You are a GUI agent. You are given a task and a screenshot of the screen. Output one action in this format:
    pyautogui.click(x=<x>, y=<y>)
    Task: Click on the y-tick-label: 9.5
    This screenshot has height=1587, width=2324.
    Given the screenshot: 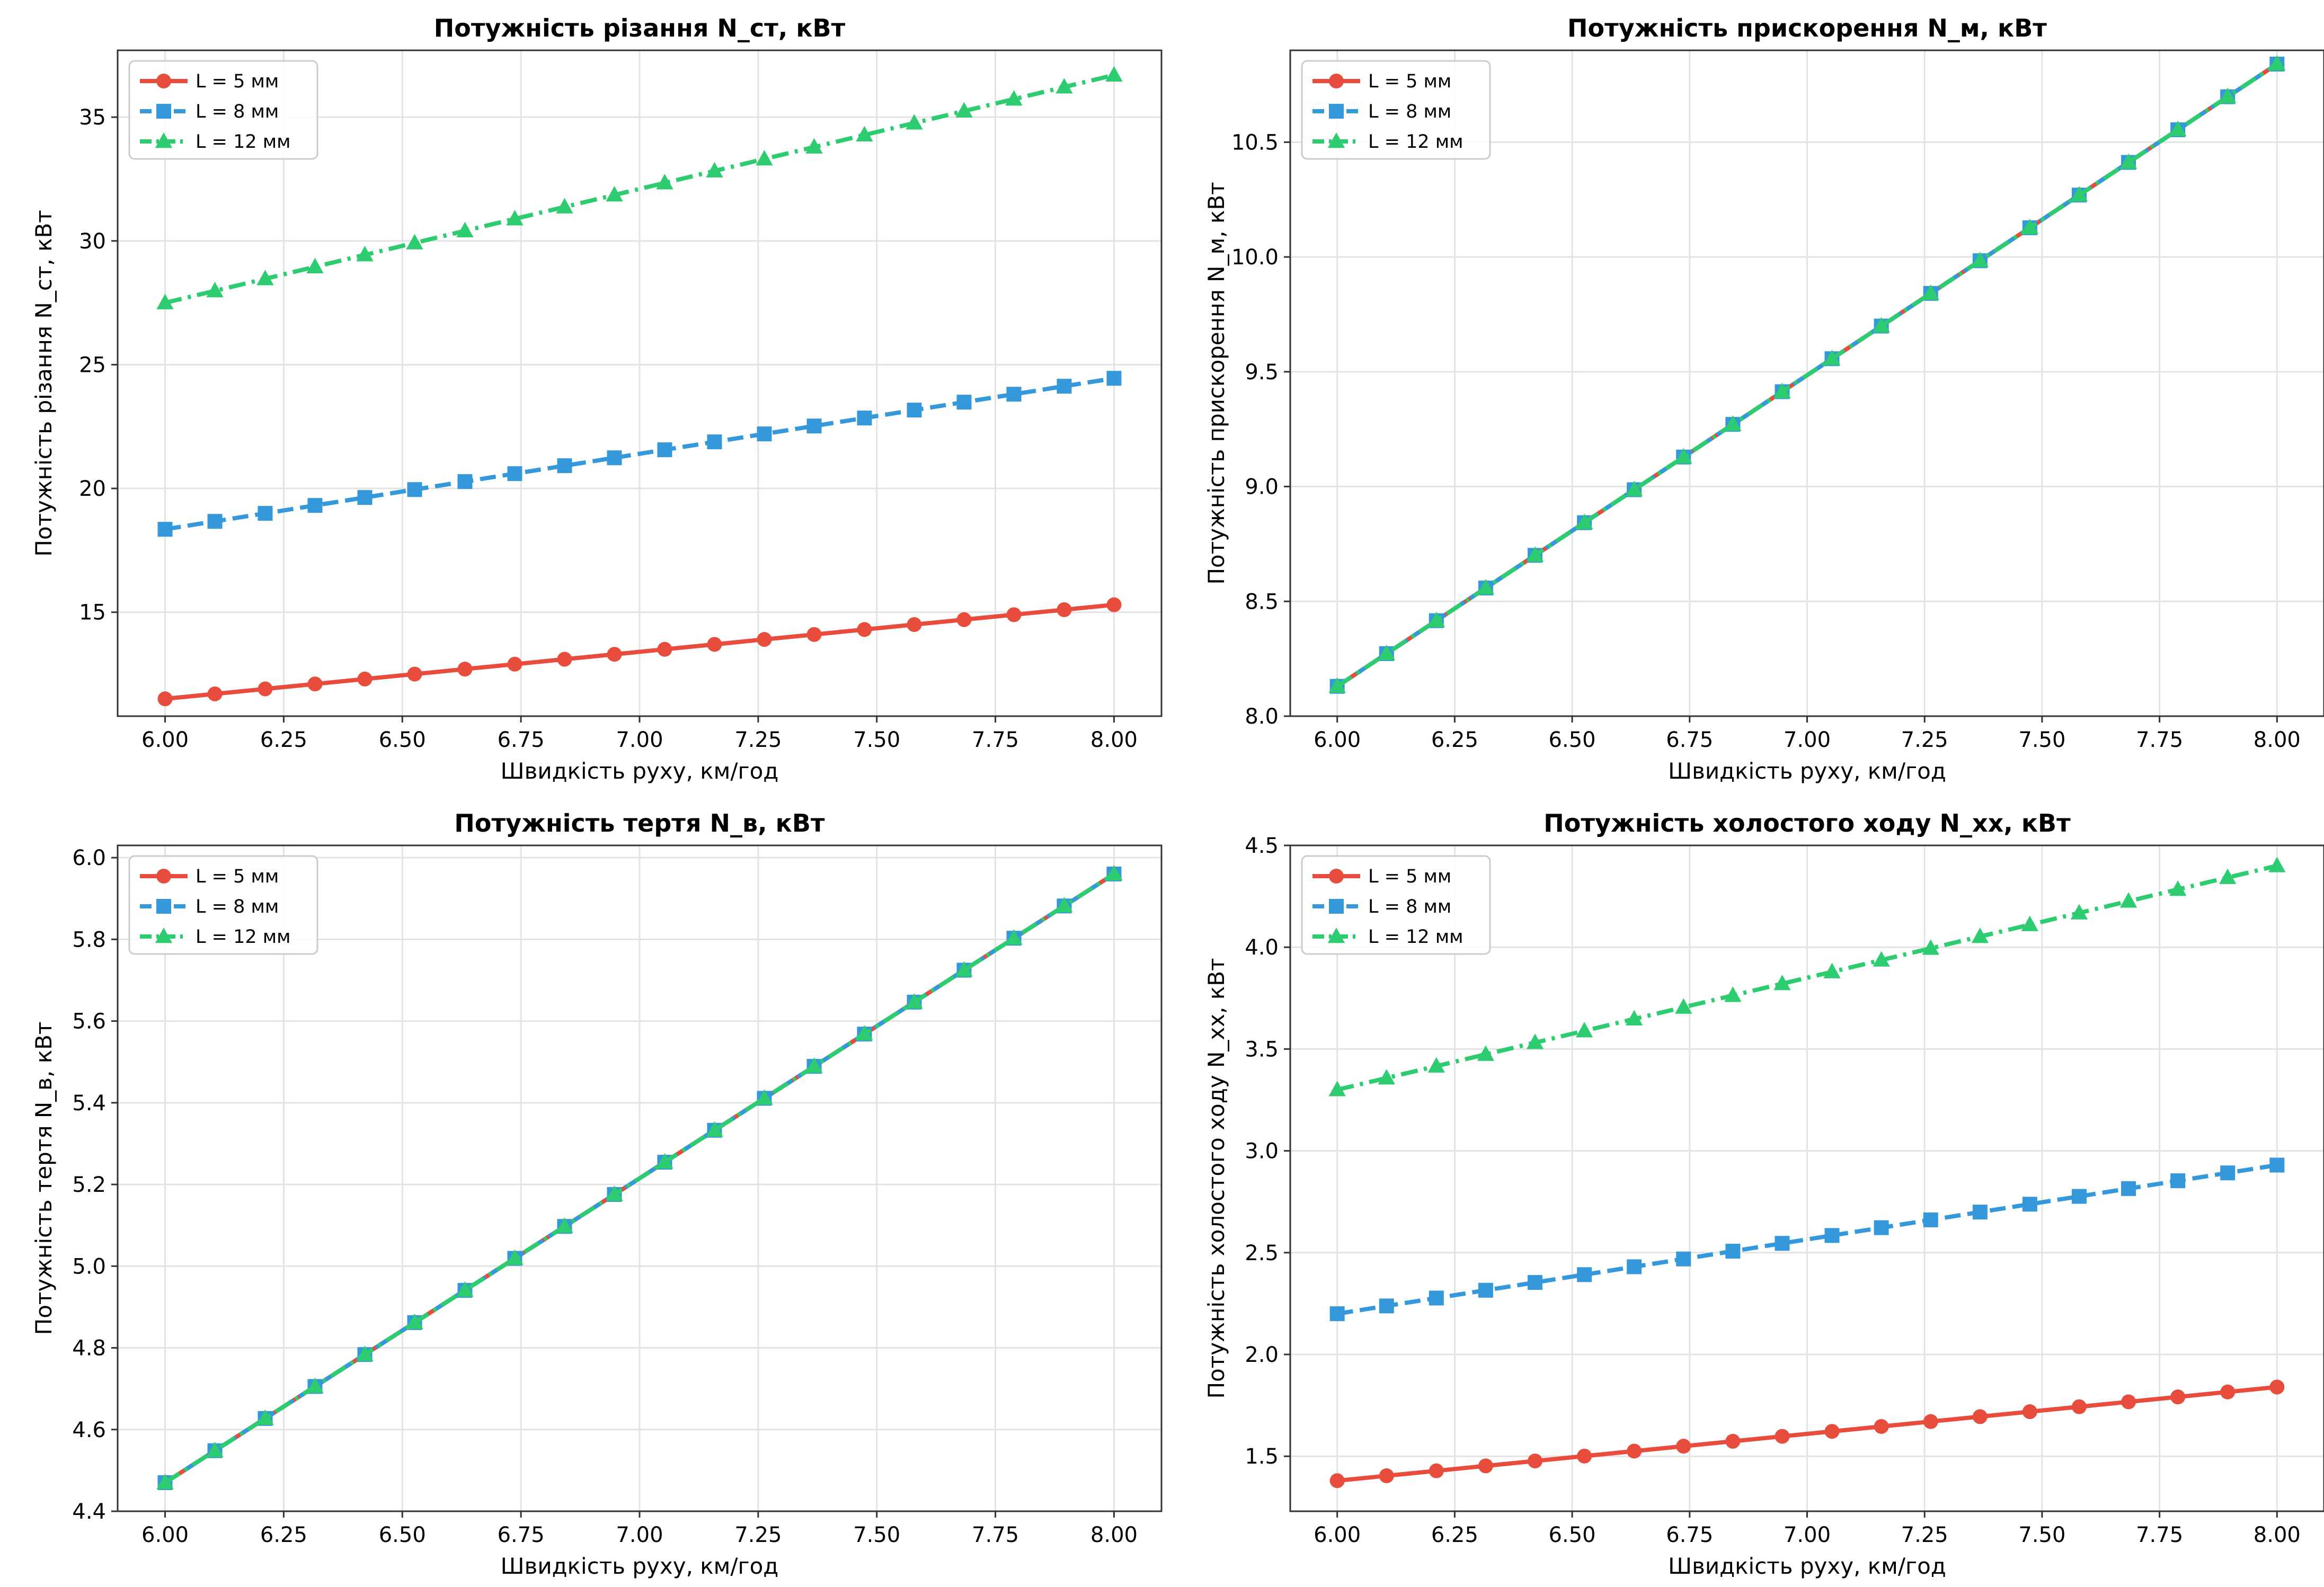 What is the action you would take?
    pyautogui.click(x=1262, y=372)
    